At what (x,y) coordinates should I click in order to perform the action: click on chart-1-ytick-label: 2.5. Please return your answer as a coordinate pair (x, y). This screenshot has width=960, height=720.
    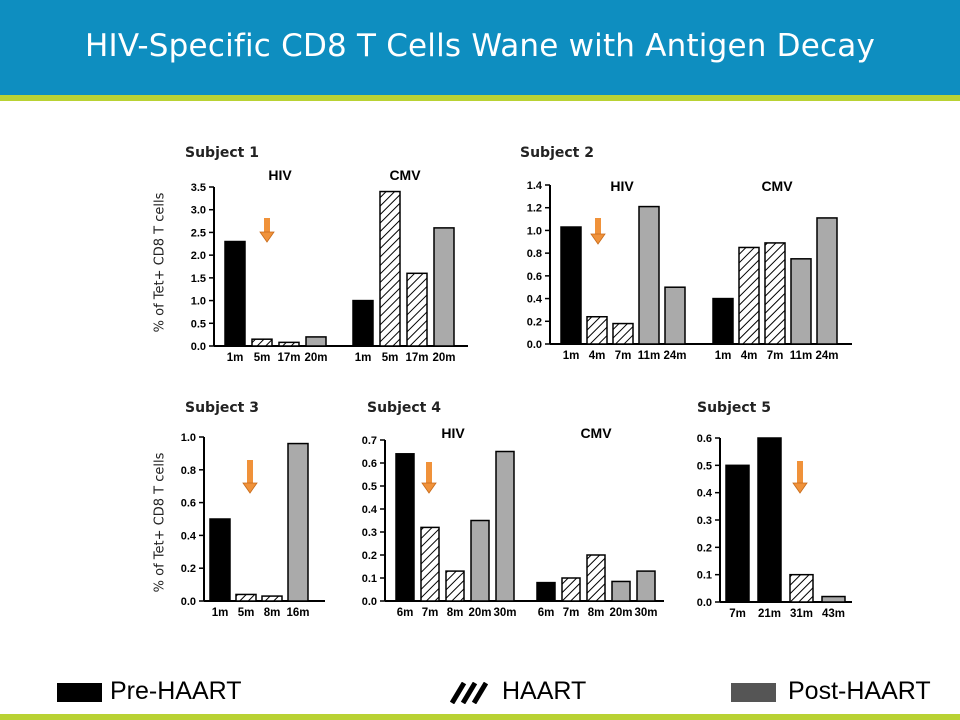
    Looking at the image, I should click on (198, 233).